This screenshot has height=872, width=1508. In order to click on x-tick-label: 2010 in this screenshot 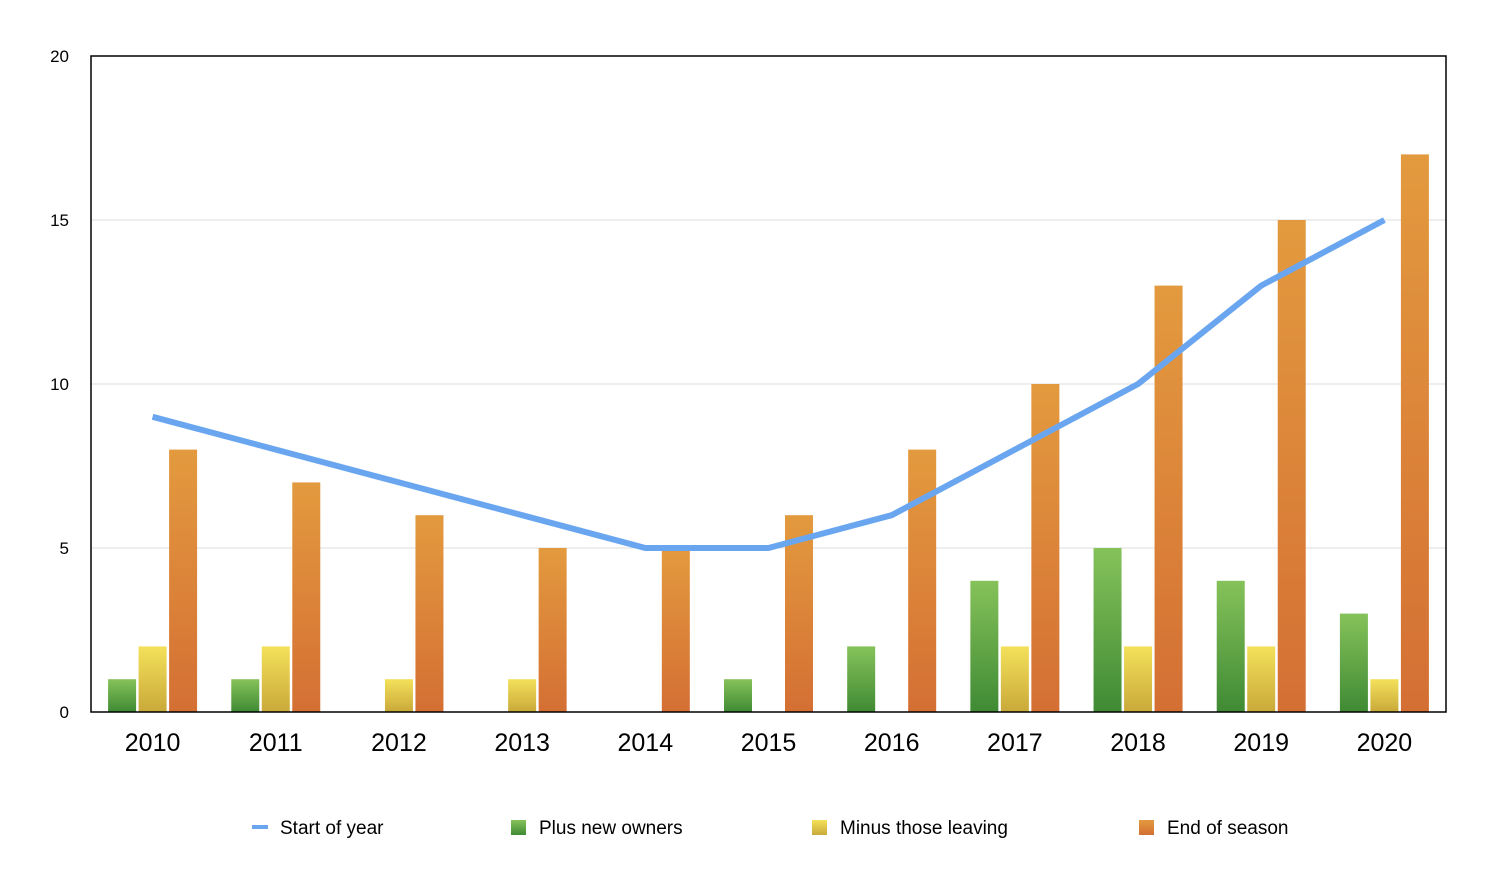, I will do `click(153, 743)`.